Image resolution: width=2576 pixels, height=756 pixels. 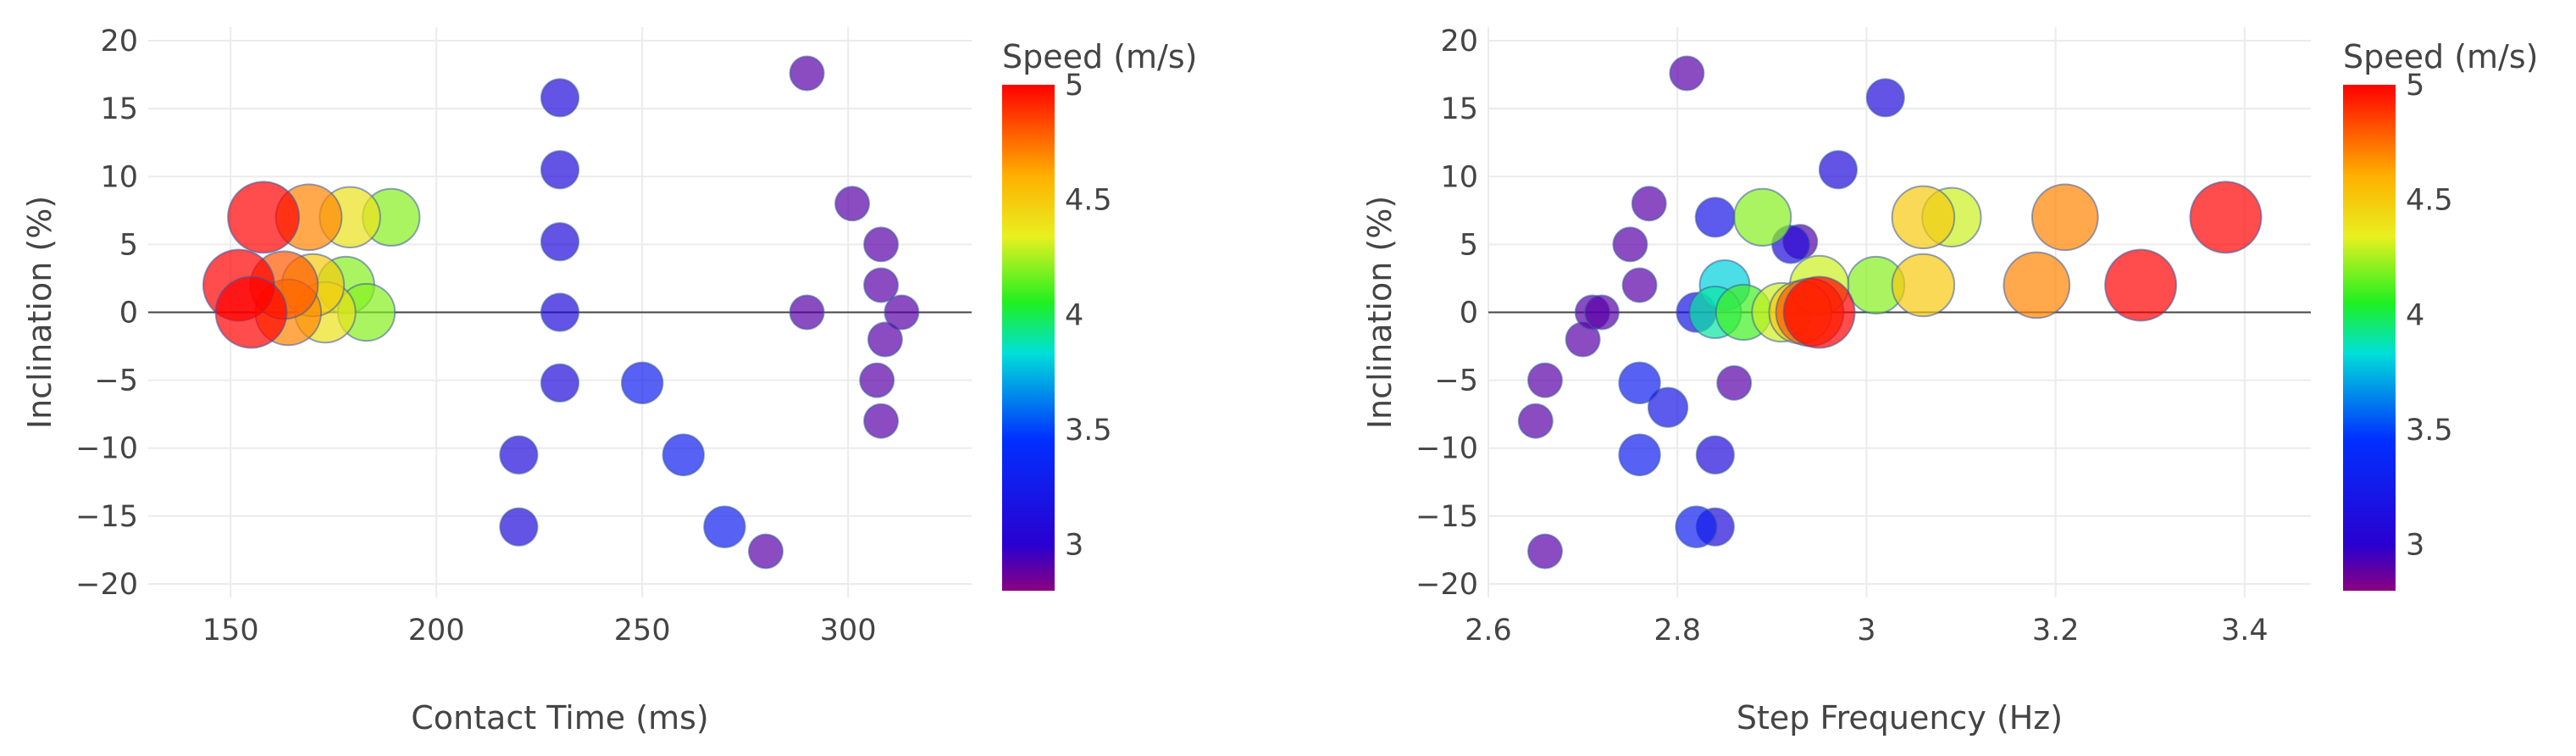 What do you see at coordinates (642, 631) in the screenshot?
I see `x-tick-label: 250` at bounding box center [642, 631].